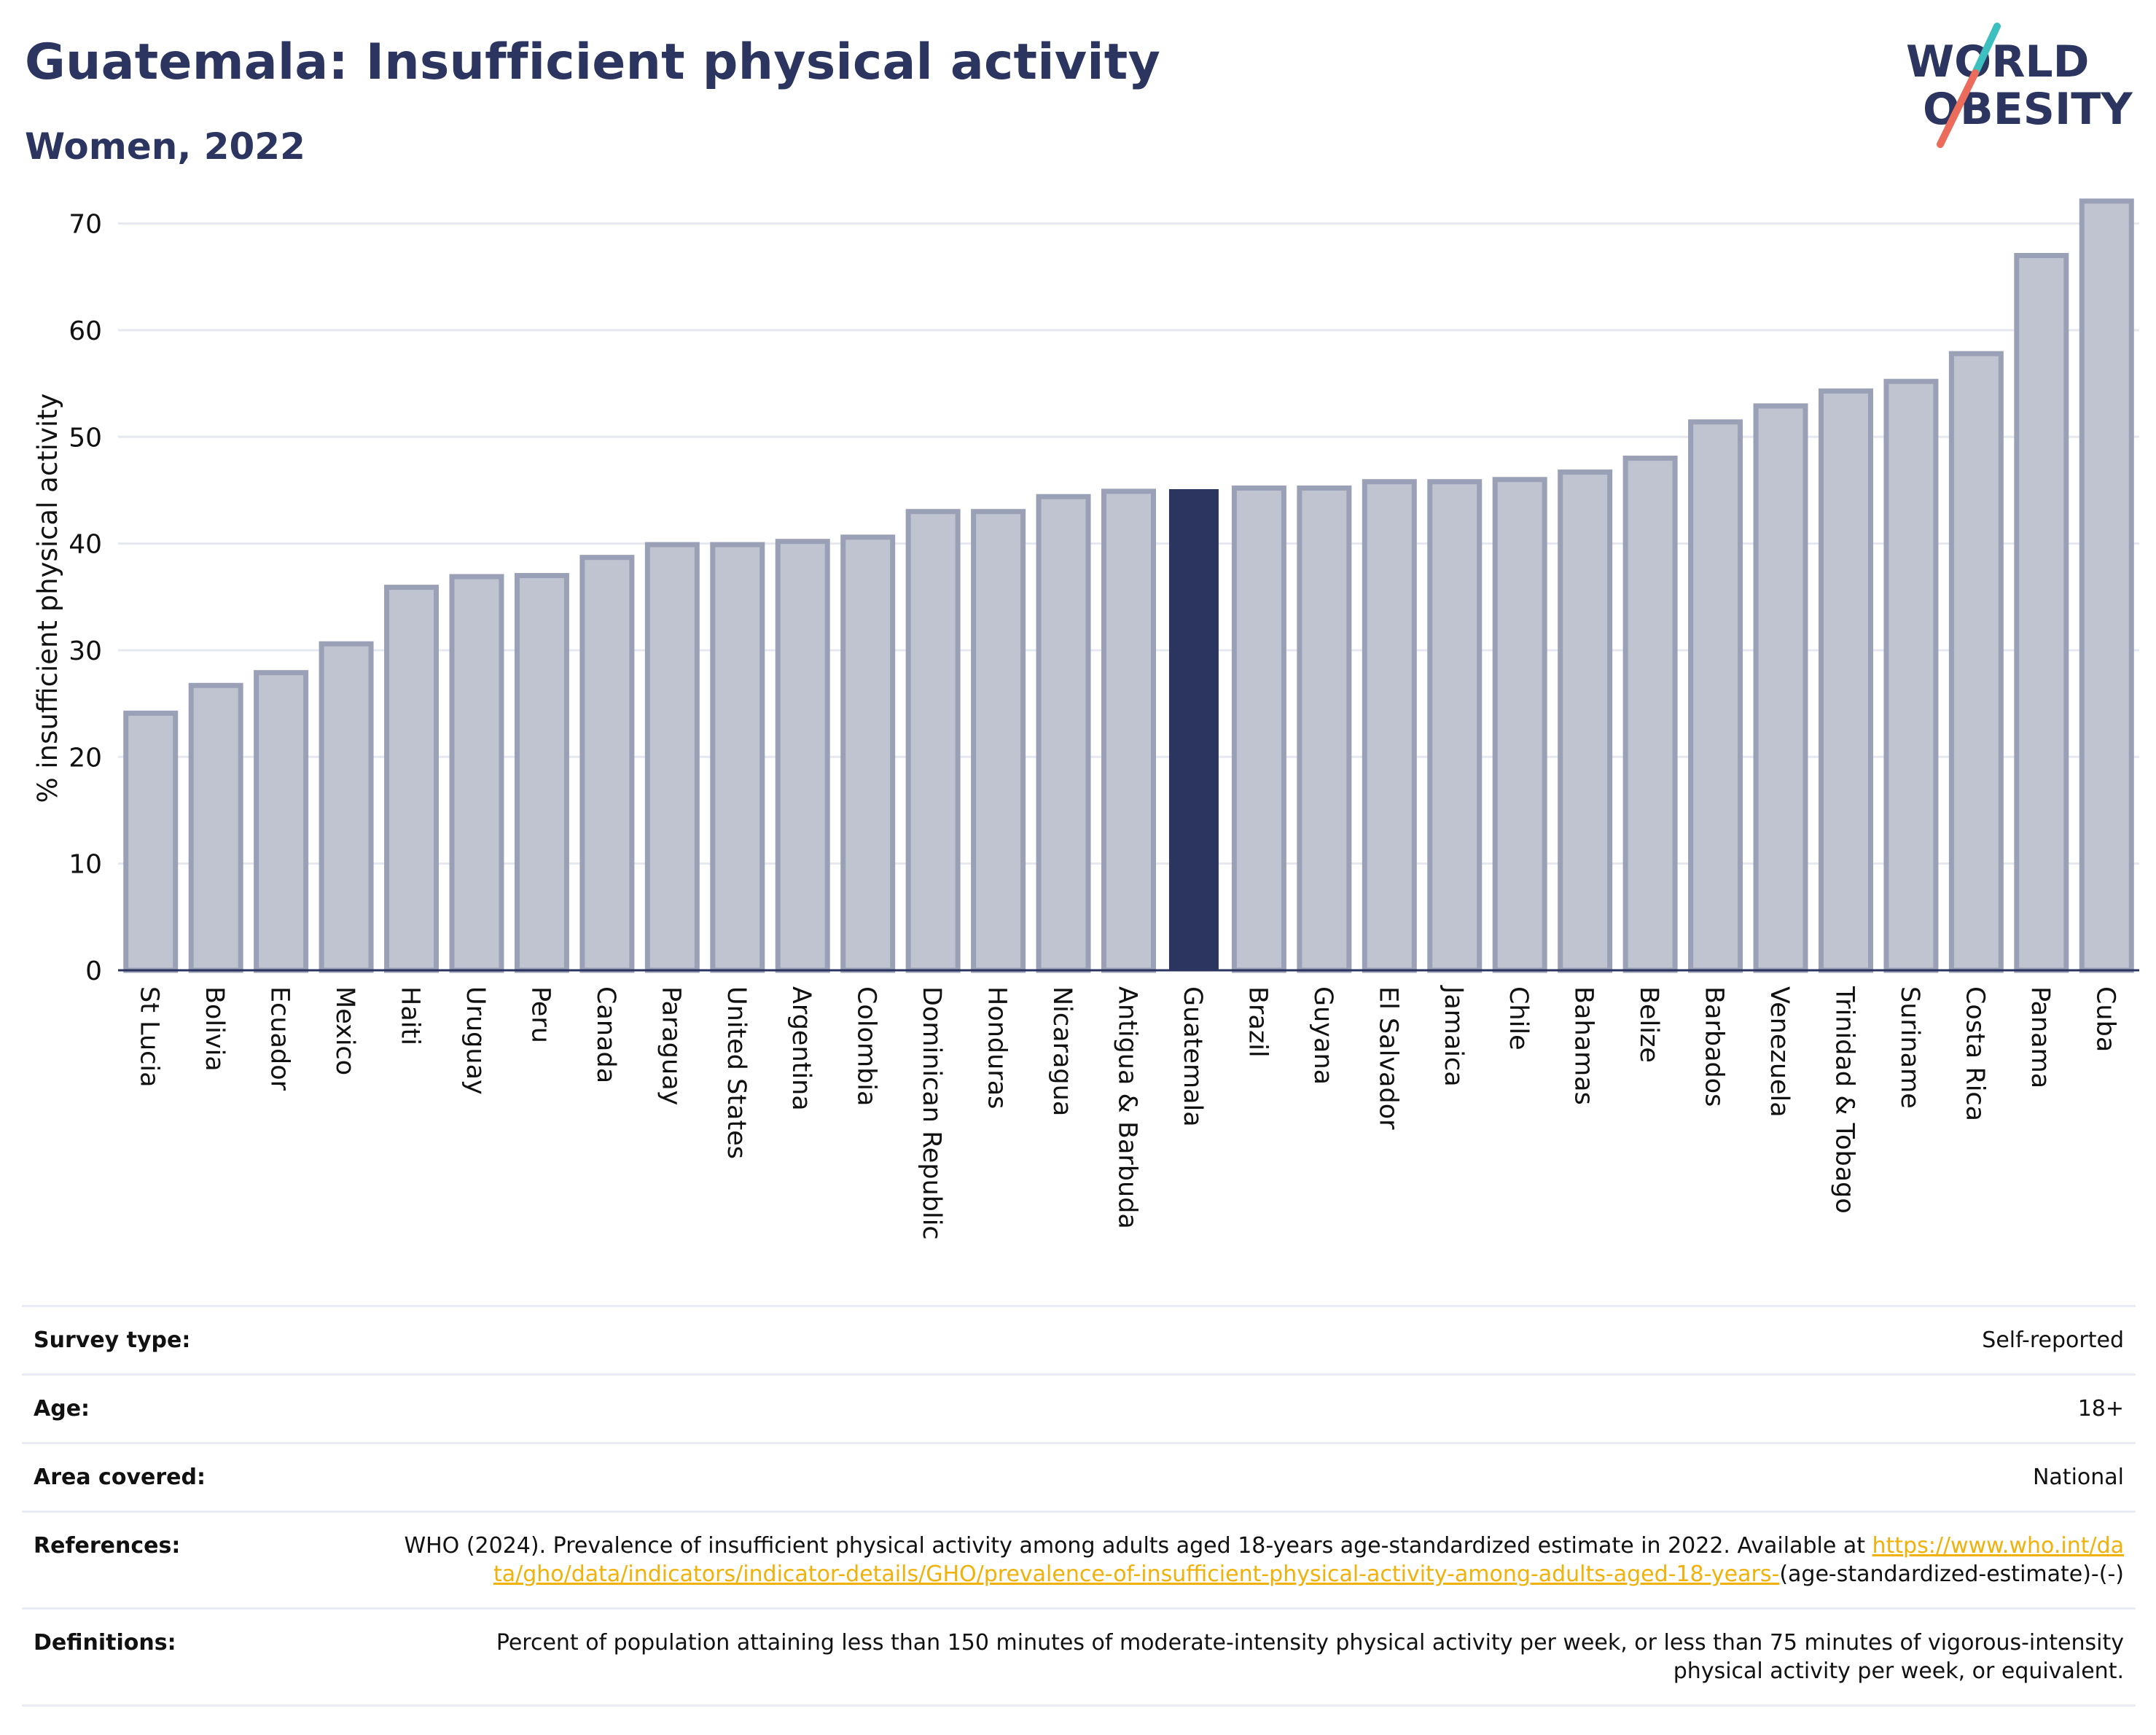 The image size is (2156, 1735). Describe the element at coordinates (1258, 729) in the screenshot. I see `bar-brazil` at that location.